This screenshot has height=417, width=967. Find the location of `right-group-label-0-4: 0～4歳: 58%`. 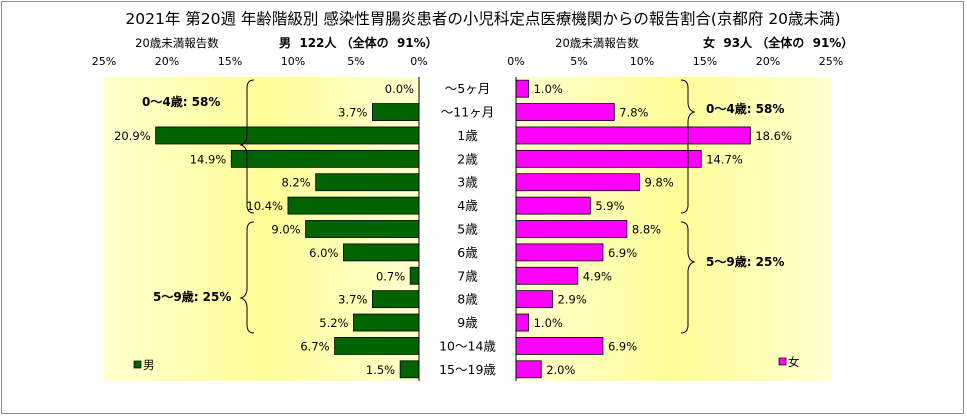

right-group-label-0-4: 0～4歳: 58% is located at coordinates (745, 108).